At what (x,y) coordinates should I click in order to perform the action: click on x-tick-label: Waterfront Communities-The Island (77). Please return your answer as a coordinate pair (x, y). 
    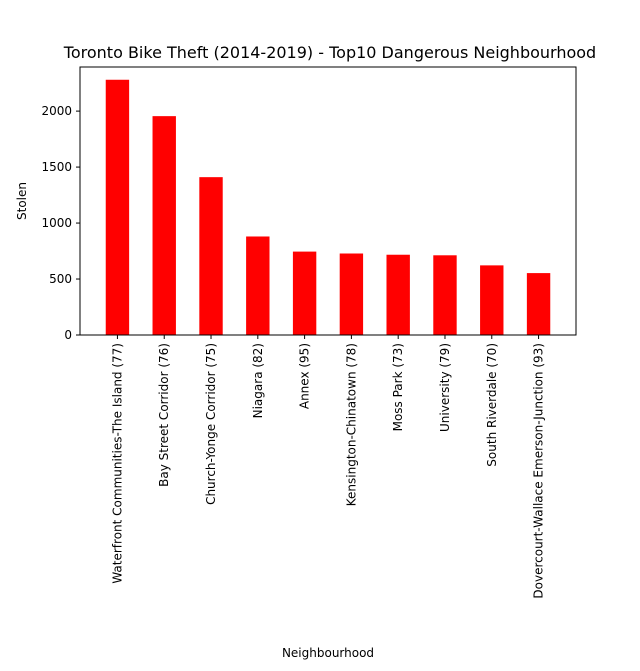
    Looking at the image, I should click on (117, 463).